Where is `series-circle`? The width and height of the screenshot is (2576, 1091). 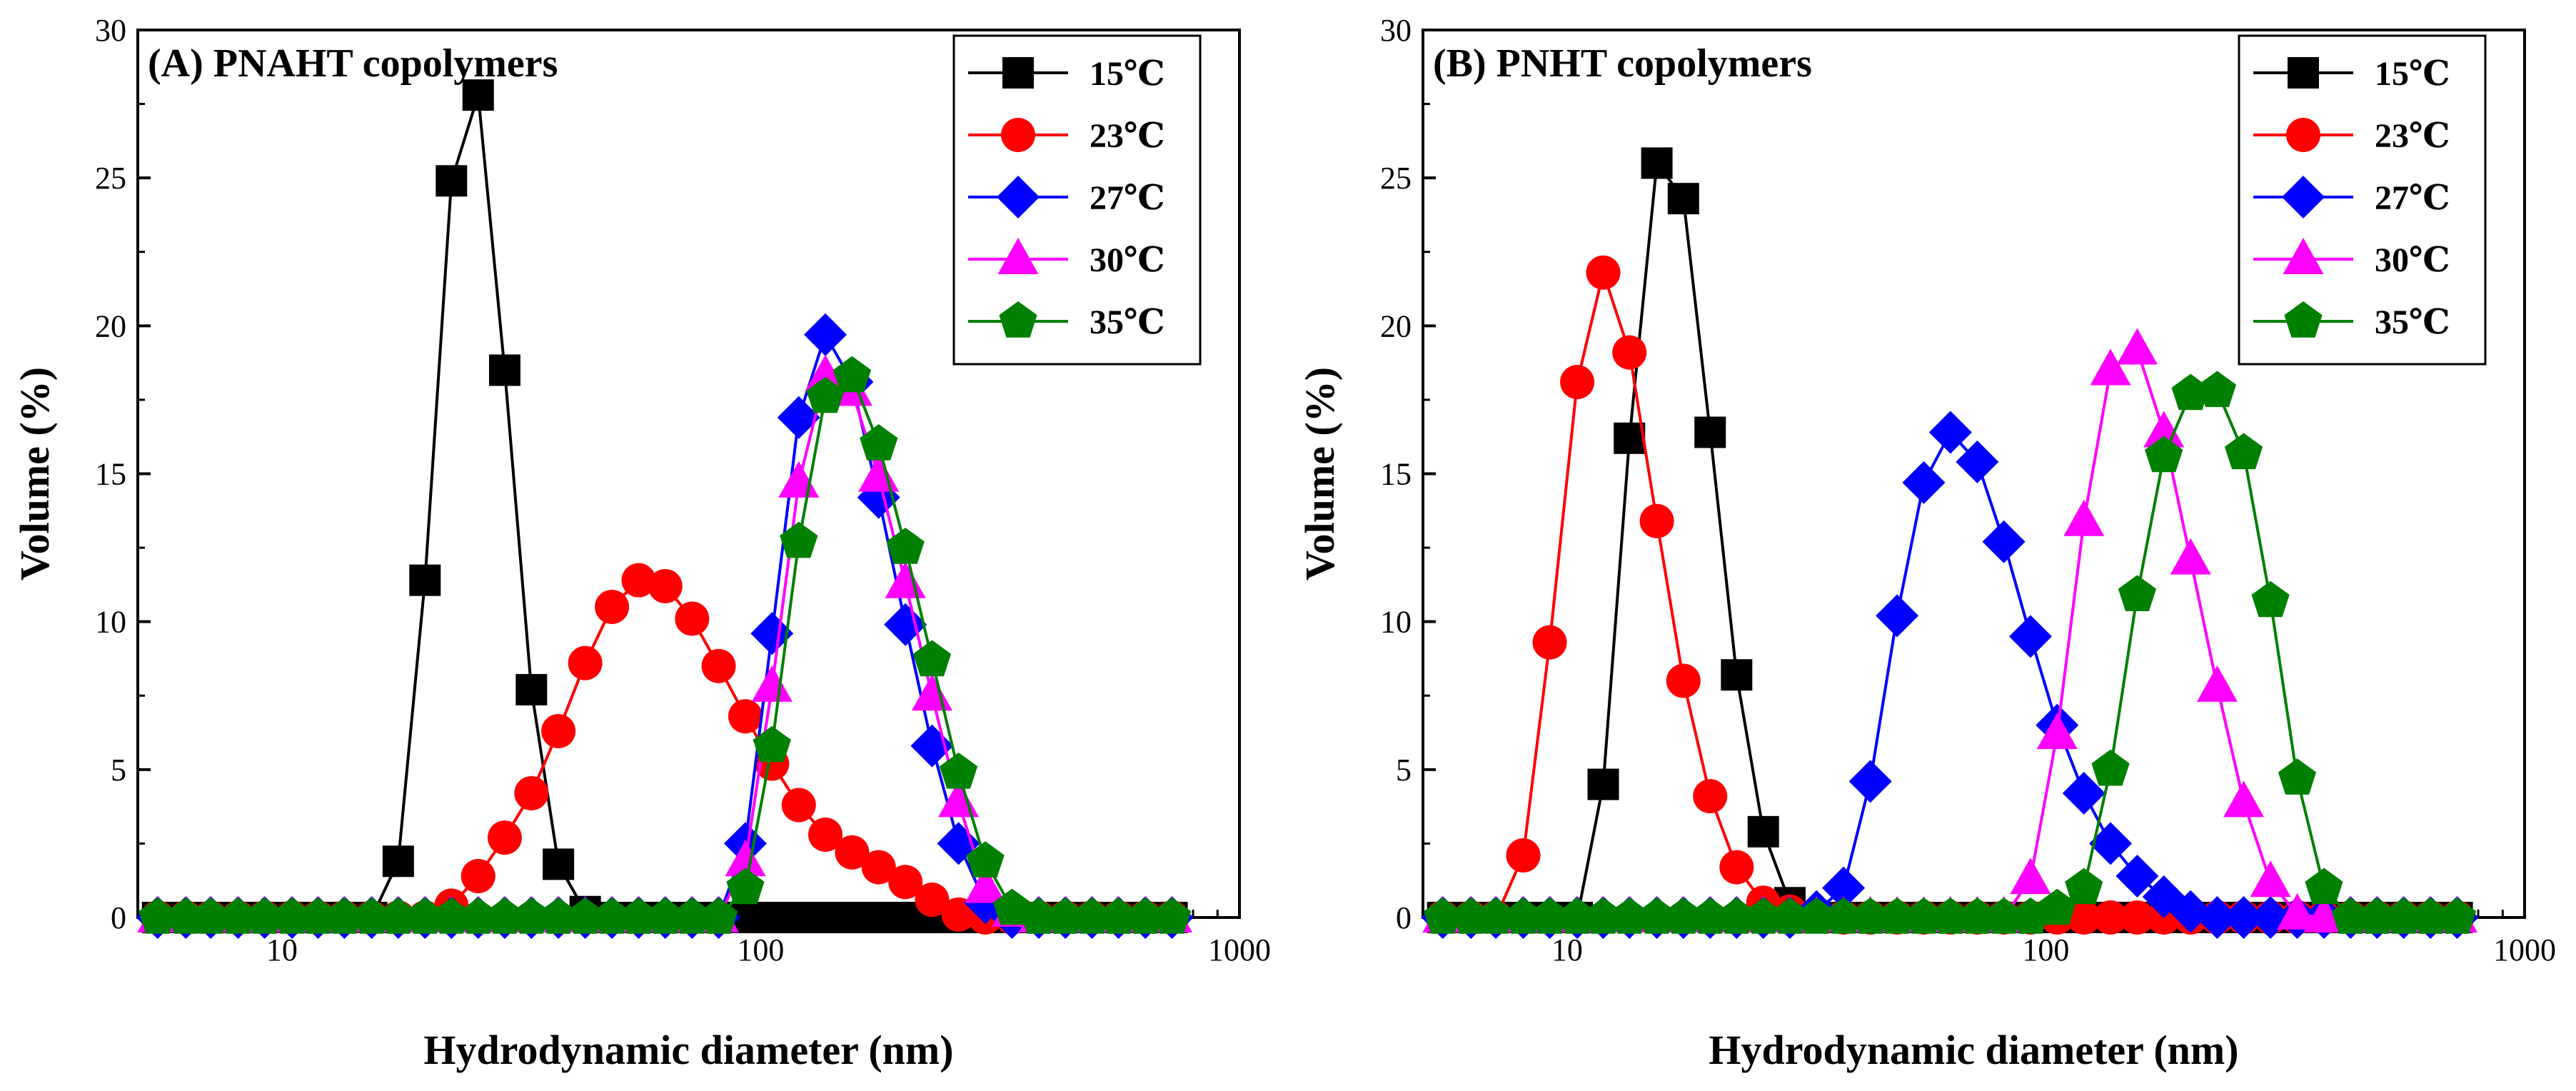 series-circle is located at coordinates (664, 749).